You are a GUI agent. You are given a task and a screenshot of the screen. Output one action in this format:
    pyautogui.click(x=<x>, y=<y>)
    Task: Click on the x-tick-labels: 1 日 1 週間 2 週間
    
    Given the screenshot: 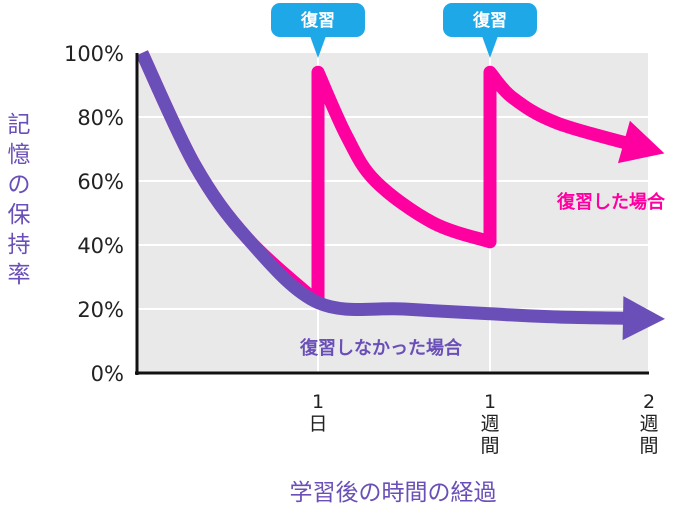 What is the action you would take?
    pyautogui.click(x=483, y=424)
    